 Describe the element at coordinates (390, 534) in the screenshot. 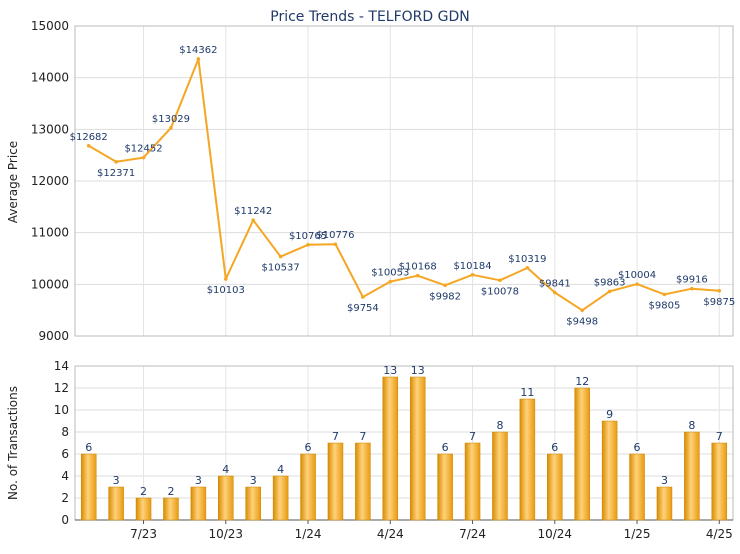

I see `x-tick-label: 4/24` at that location.